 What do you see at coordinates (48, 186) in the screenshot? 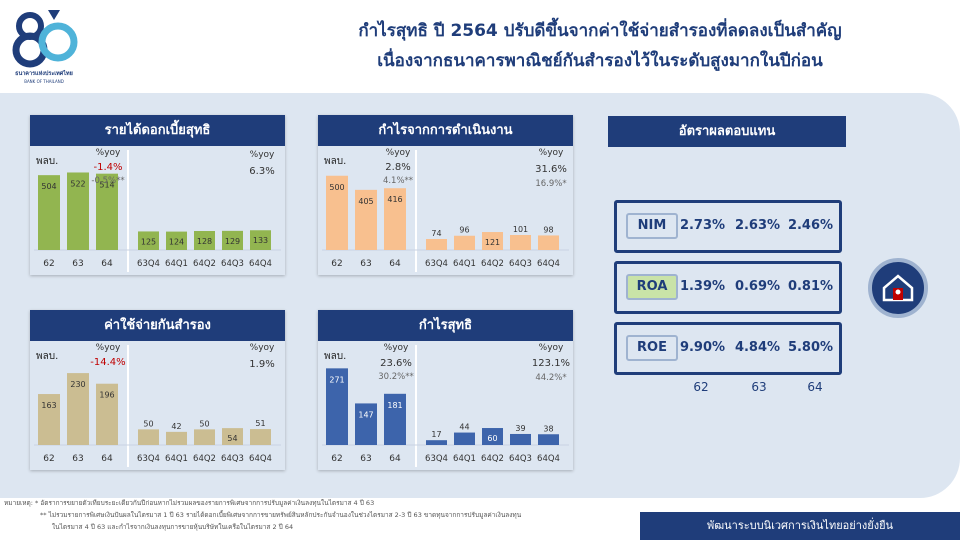
I see `bar-value-label: 504` at bounding box center [48, 186].